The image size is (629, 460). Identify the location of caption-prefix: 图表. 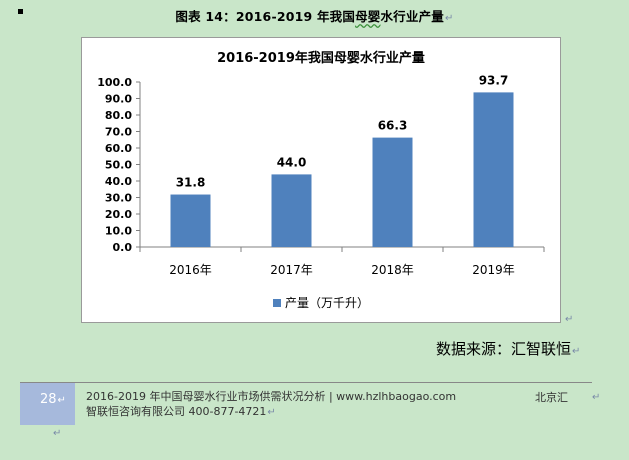
(188, 16).